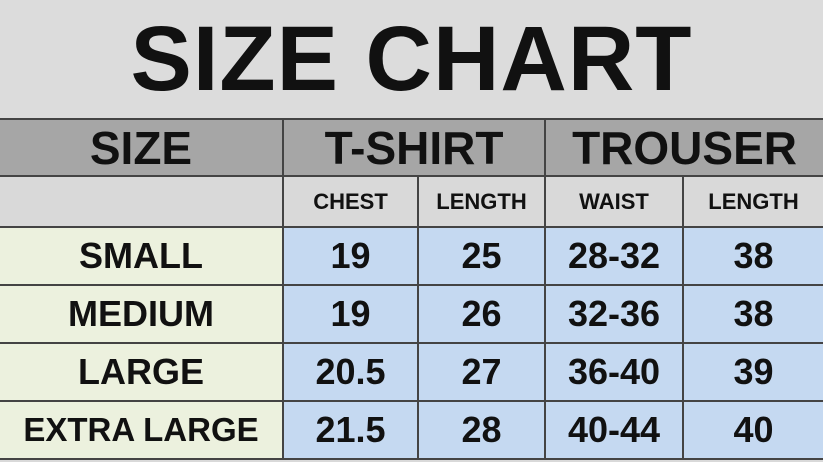 Image resolution: width=823 pixels, height=462 pixels. What do you see at coordinates (142, 430) in the screenshot?
I see `size-cell: EXTRA LARGE` at bounding box center [142, 430].